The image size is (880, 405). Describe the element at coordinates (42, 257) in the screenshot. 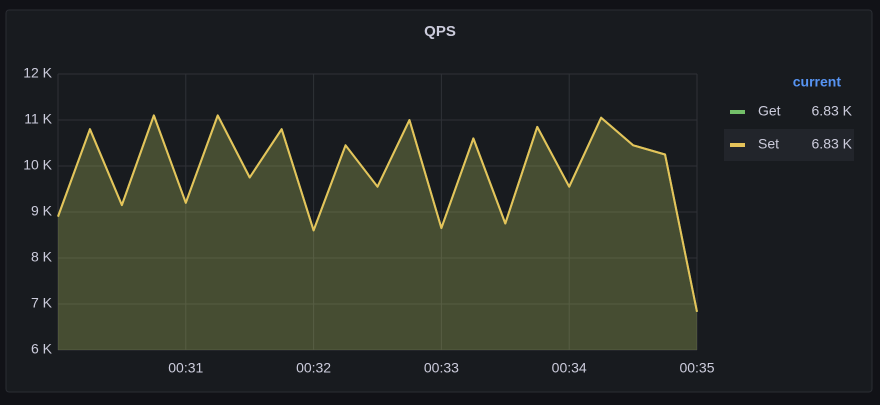

I see `y-tick-label: 8 K` at that location.